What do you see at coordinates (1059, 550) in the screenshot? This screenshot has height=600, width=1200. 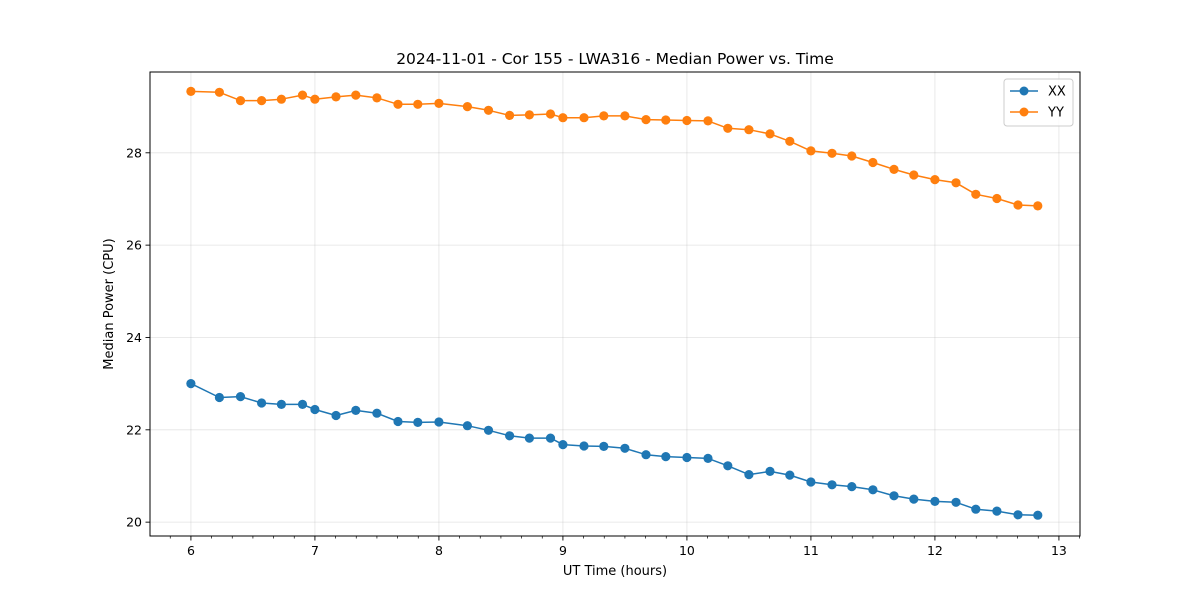 I see `x-tick-label: 13` at bounding box center [1059, 550].